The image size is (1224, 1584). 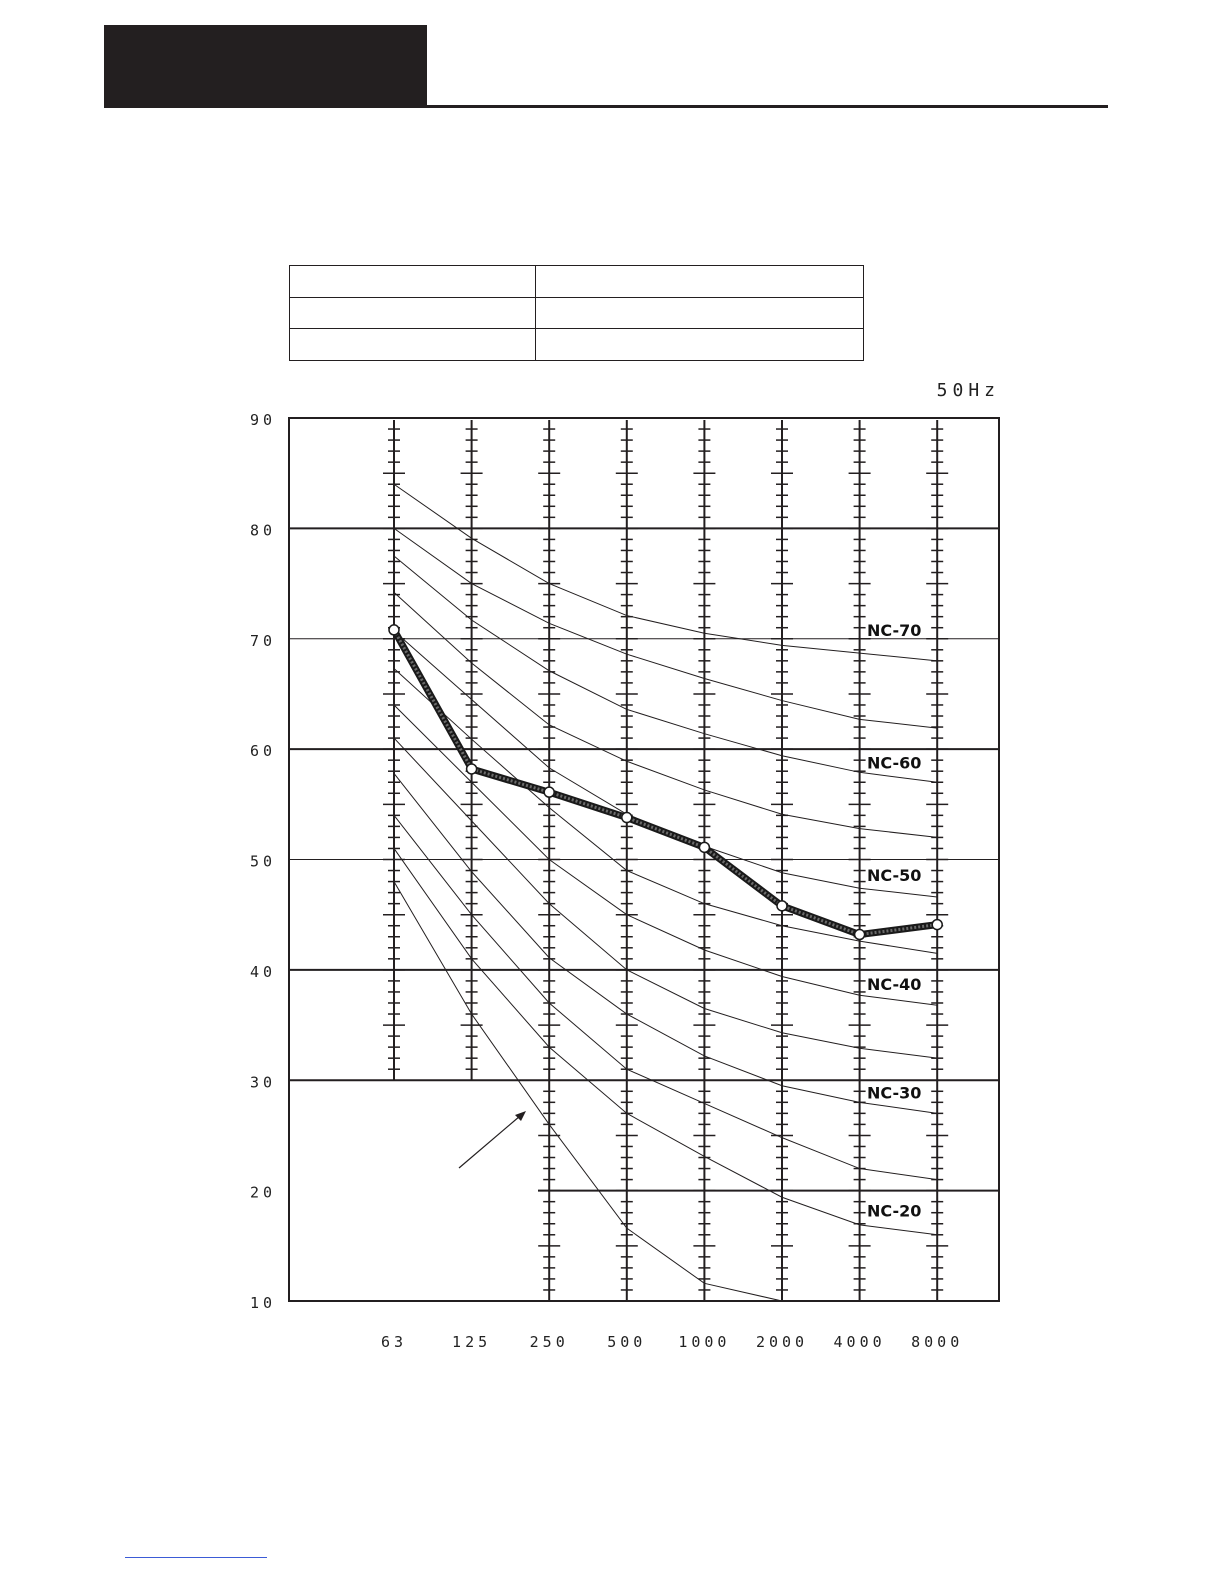 What do you see at coordinates (196, 1557) in the screenshot?
I see `footer-link` at bounding box center [196, 1557].